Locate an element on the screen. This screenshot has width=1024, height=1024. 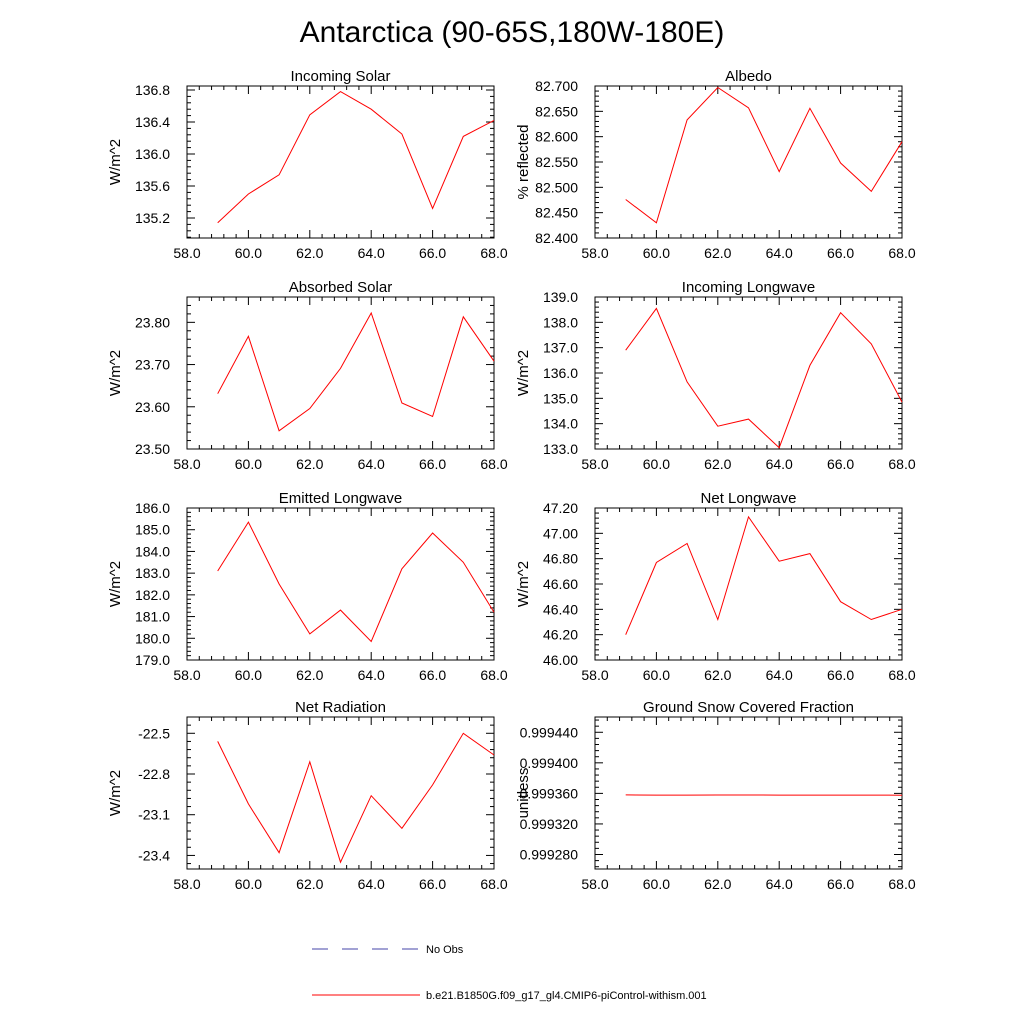
y-axis-label: unitless is located at coordinates (523, 793).